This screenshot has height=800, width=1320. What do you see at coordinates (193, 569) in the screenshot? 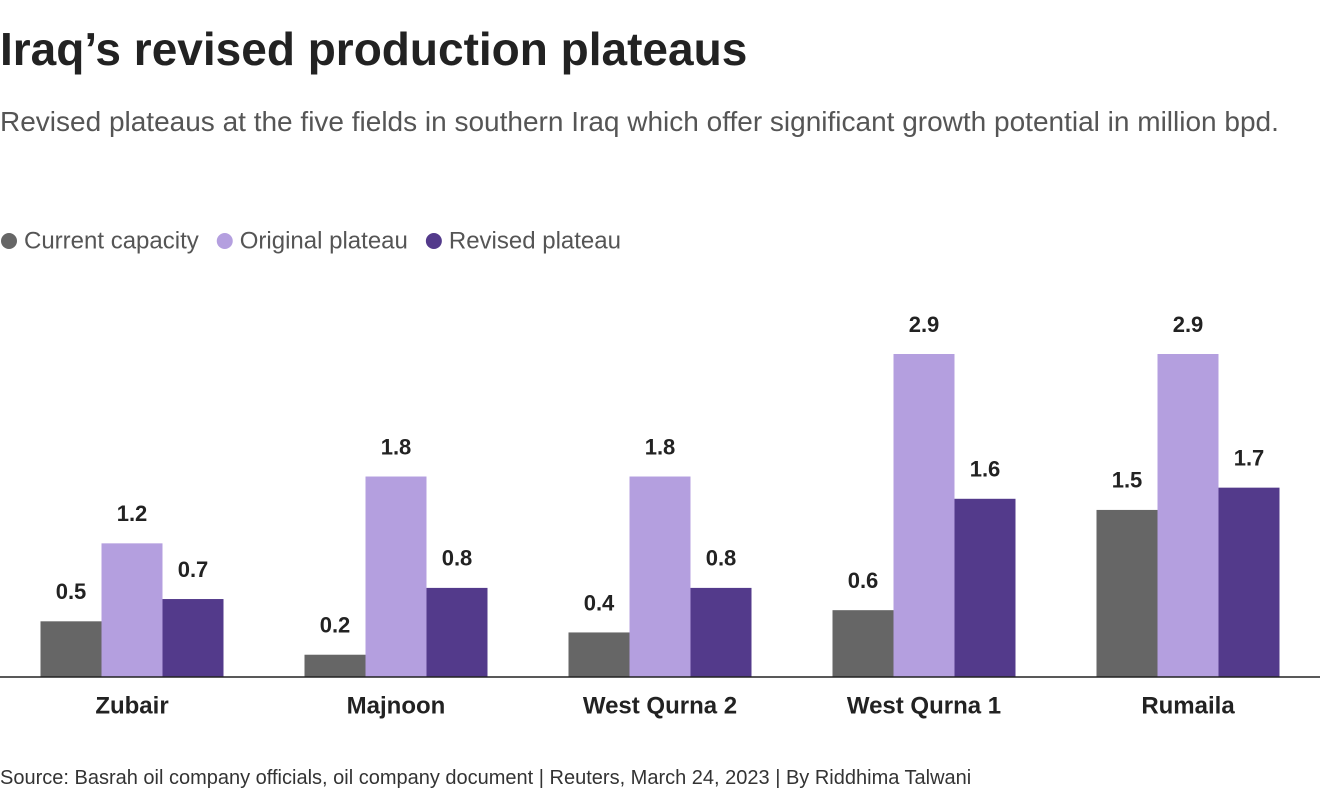
I see `data-label: 0.7` at bounding box center [193, 569].